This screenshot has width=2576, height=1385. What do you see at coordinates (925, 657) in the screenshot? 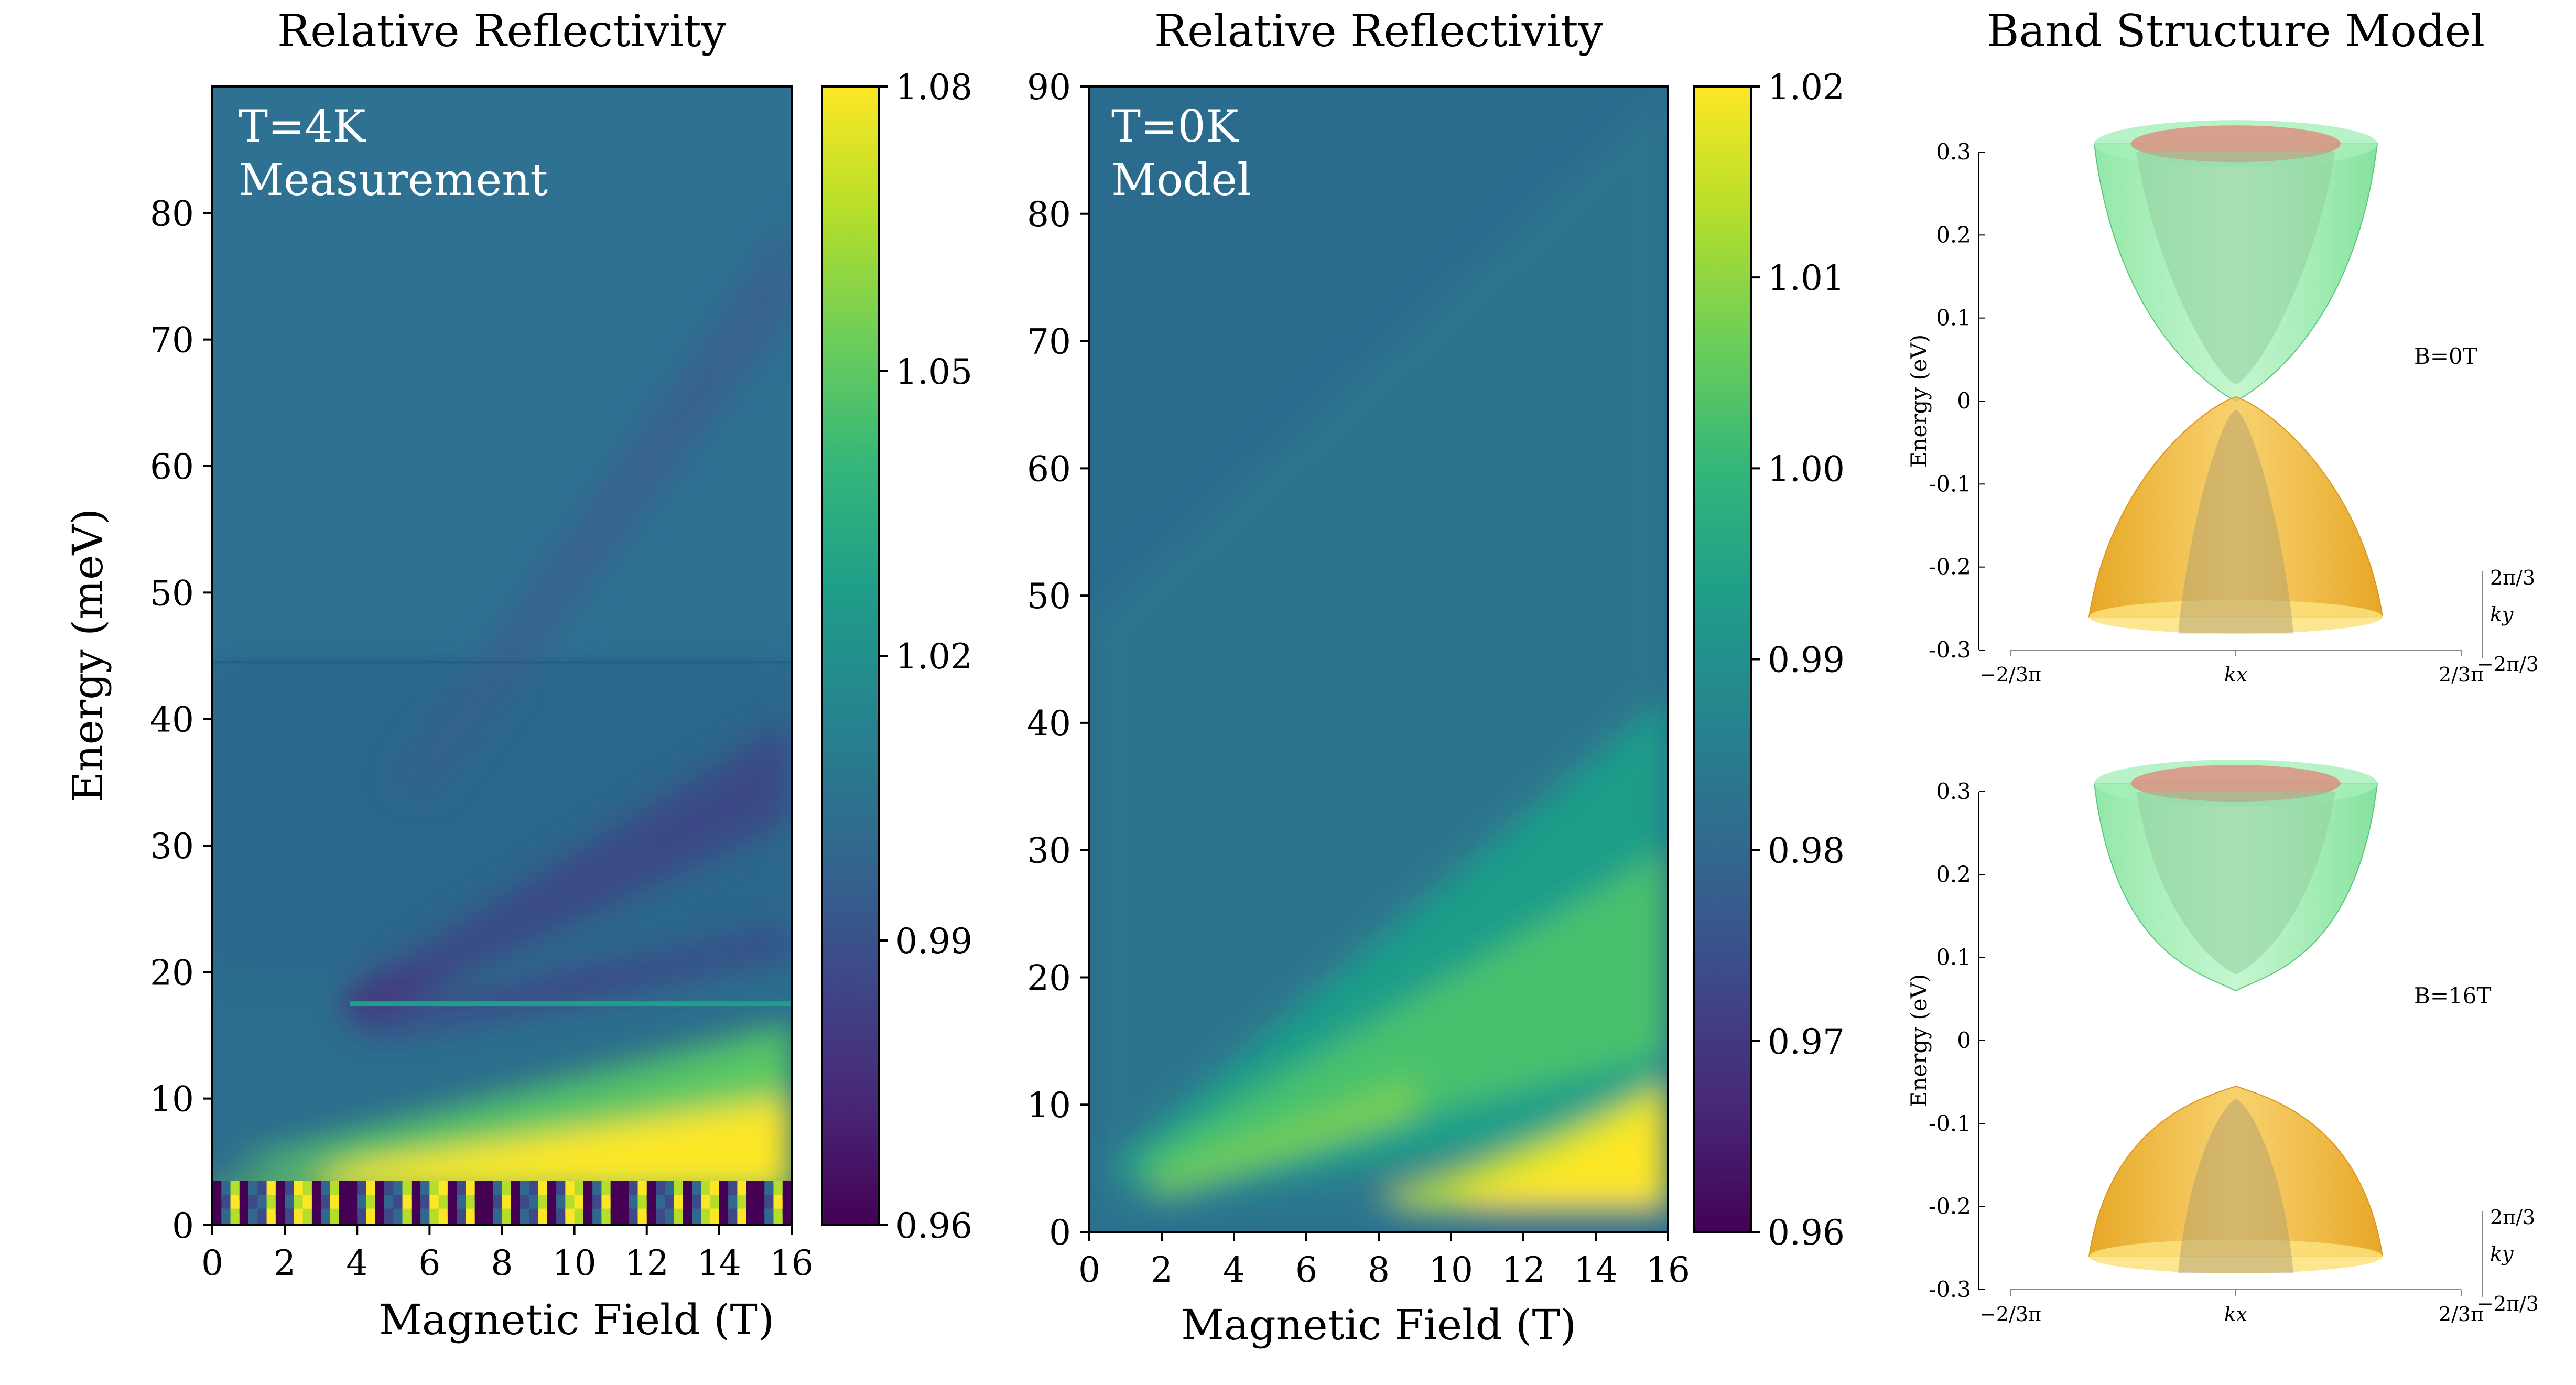
I see `measurement-colorbar-ticks: 0.96 0.99 1.02 1.05 1.08` at bounding box center [925, 657].